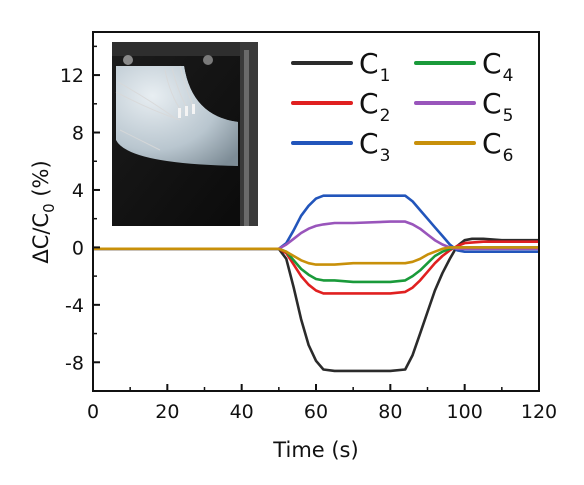  I want to click on series-line-c3, so click(316, 223).